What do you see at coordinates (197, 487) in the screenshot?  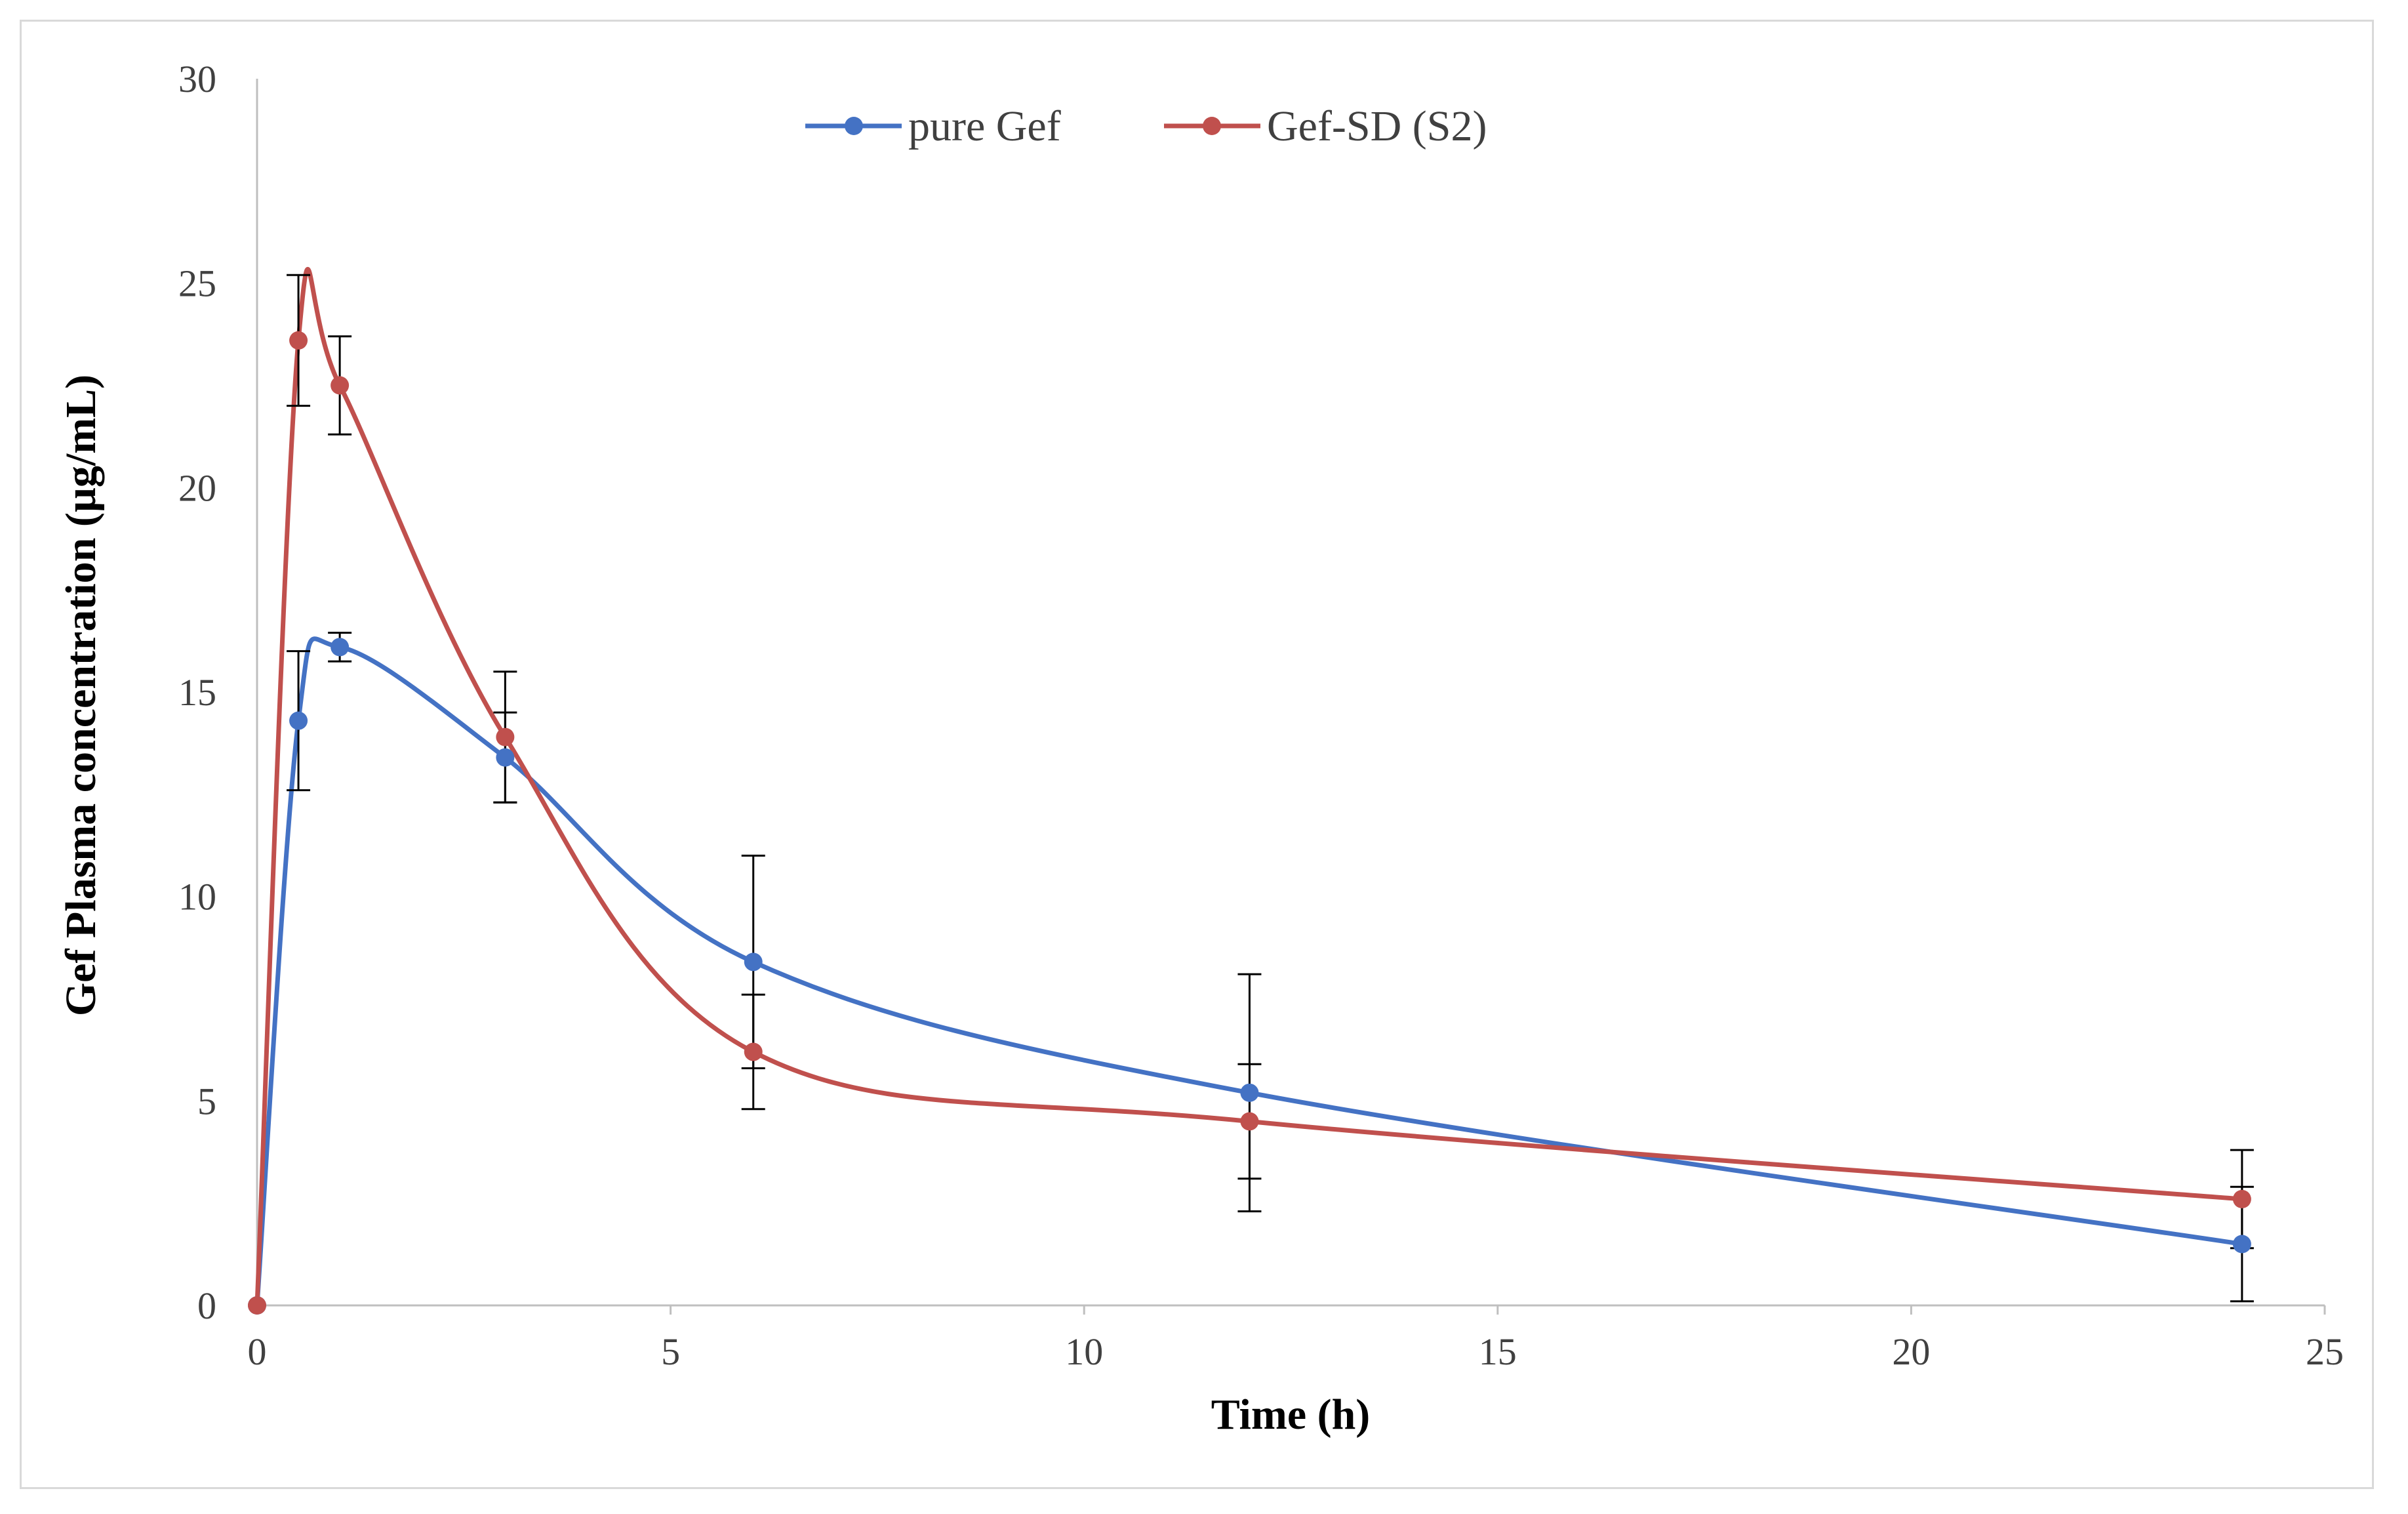 I see `y-tick-label: 20` at bounding box center [197, 487].